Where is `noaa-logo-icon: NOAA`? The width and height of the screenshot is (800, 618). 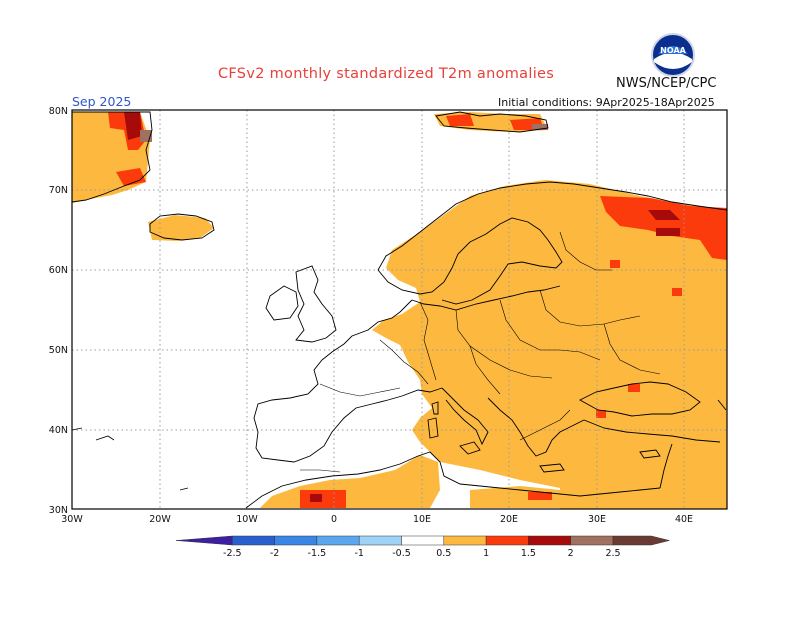 noaa-logo-icon: NOAA is located at coordinates (673, 55).